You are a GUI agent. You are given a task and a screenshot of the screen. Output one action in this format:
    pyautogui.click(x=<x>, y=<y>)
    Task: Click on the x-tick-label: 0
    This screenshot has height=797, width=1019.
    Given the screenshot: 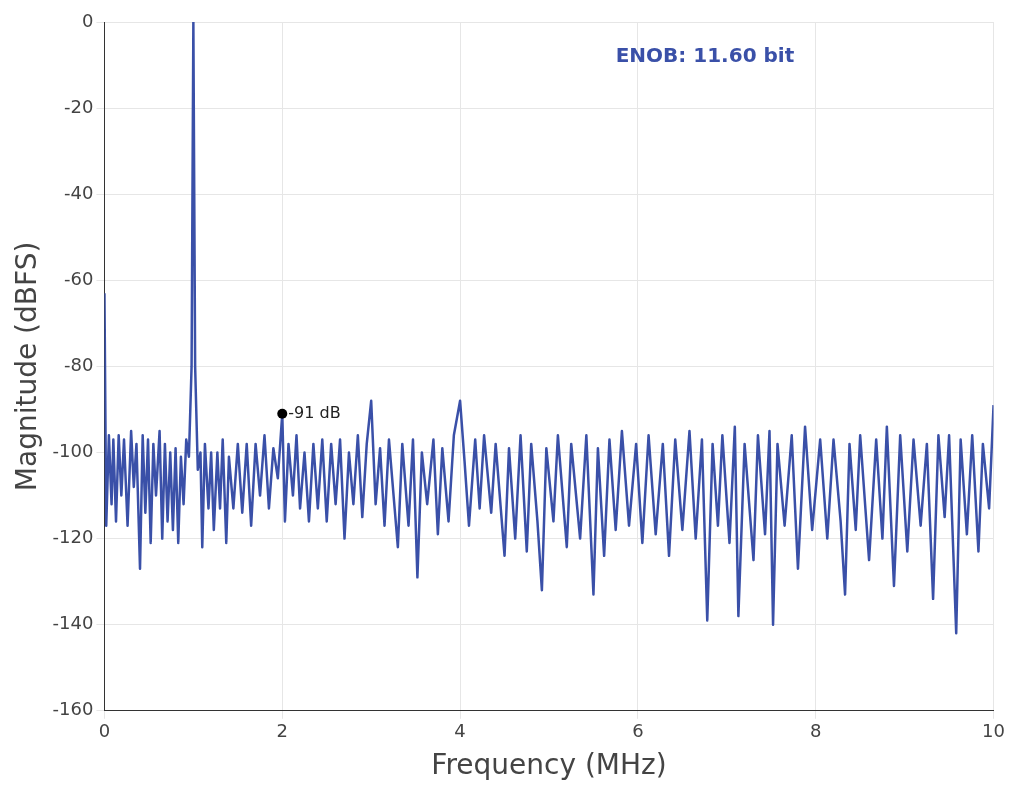 What is the action you would take?
    pyautogui.click(x=104, y=731)
    